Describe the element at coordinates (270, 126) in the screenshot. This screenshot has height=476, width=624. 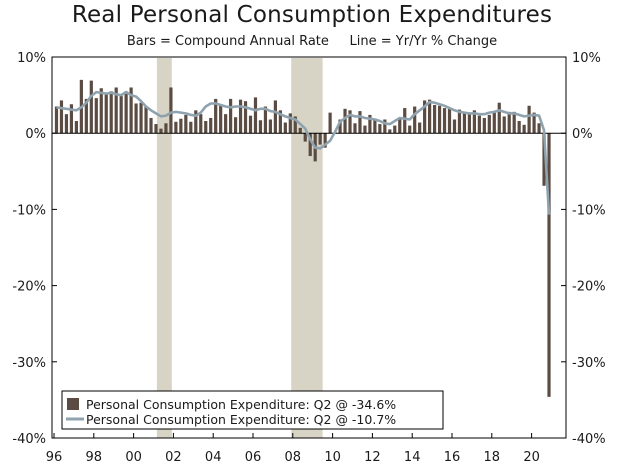
I see `bar-q44` at that location.